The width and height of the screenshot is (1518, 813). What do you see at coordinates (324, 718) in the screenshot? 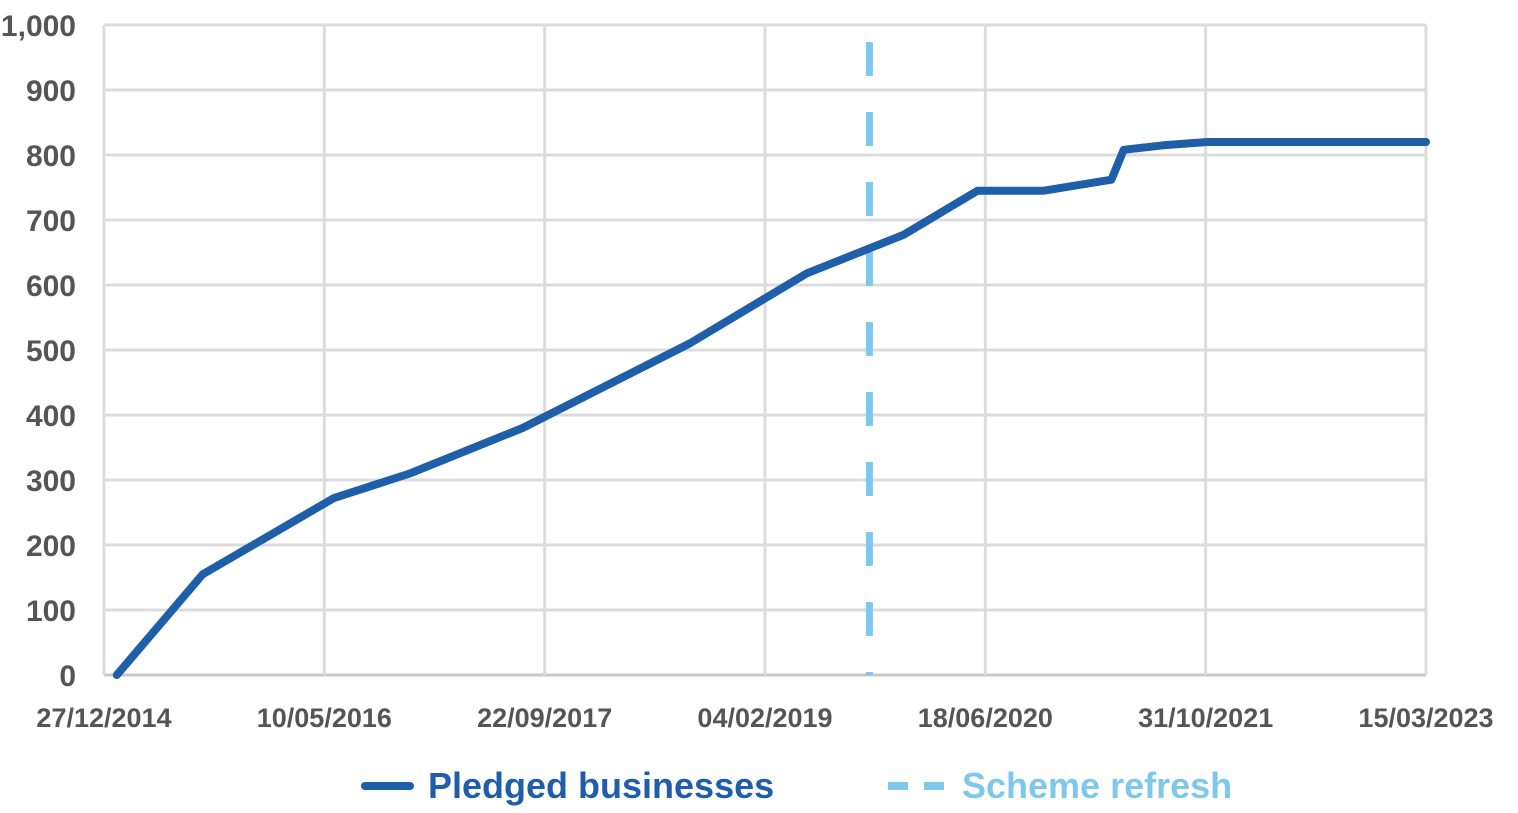
I see `x-tick-label: 10/05/2016` at bounding box center [324, 718].